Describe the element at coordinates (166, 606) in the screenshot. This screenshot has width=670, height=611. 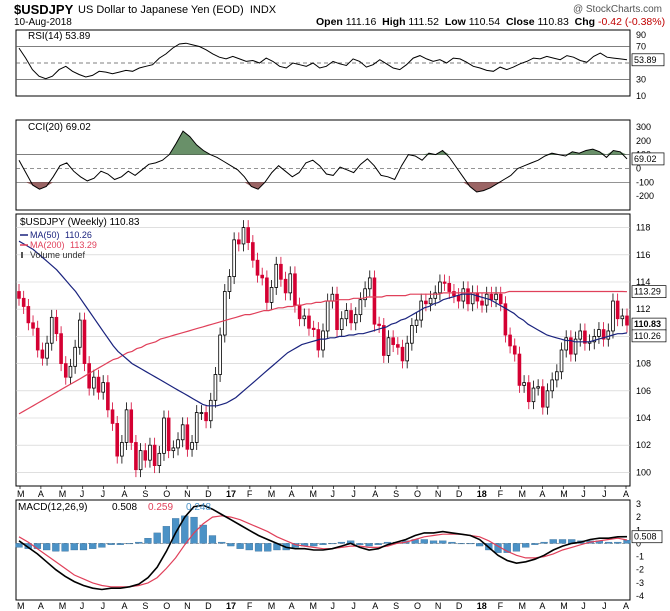
I see `macd-xlabel: O` at that location.